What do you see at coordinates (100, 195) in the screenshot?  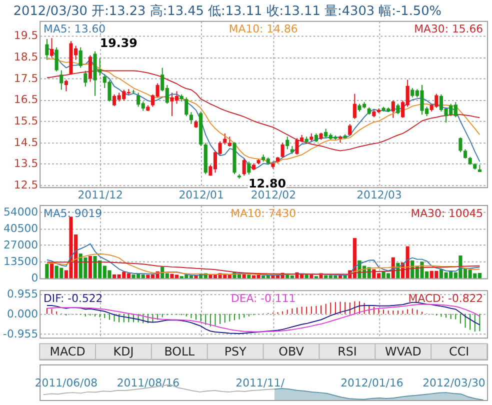 I see `x-tick-label: 2011/12` at bounding box center [100, 195].